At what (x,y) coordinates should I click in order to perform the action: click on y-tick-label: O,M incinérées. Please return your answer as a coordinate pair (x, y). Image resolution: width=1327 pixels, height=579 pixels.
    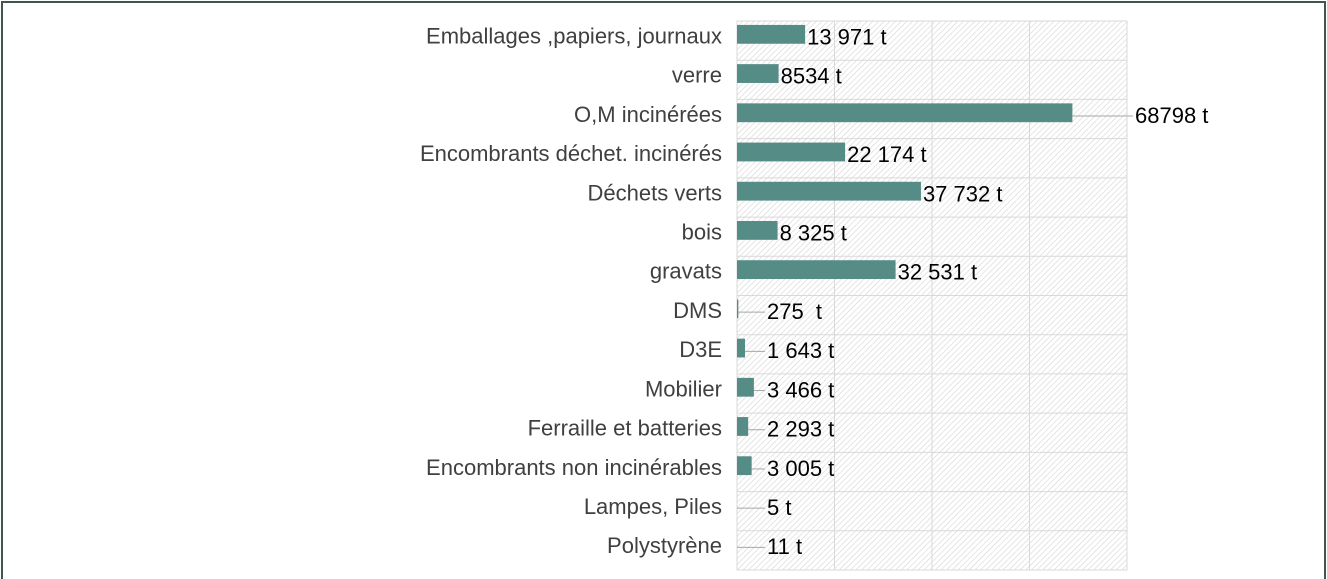
    Looking at the image, I should click on (648, 114).